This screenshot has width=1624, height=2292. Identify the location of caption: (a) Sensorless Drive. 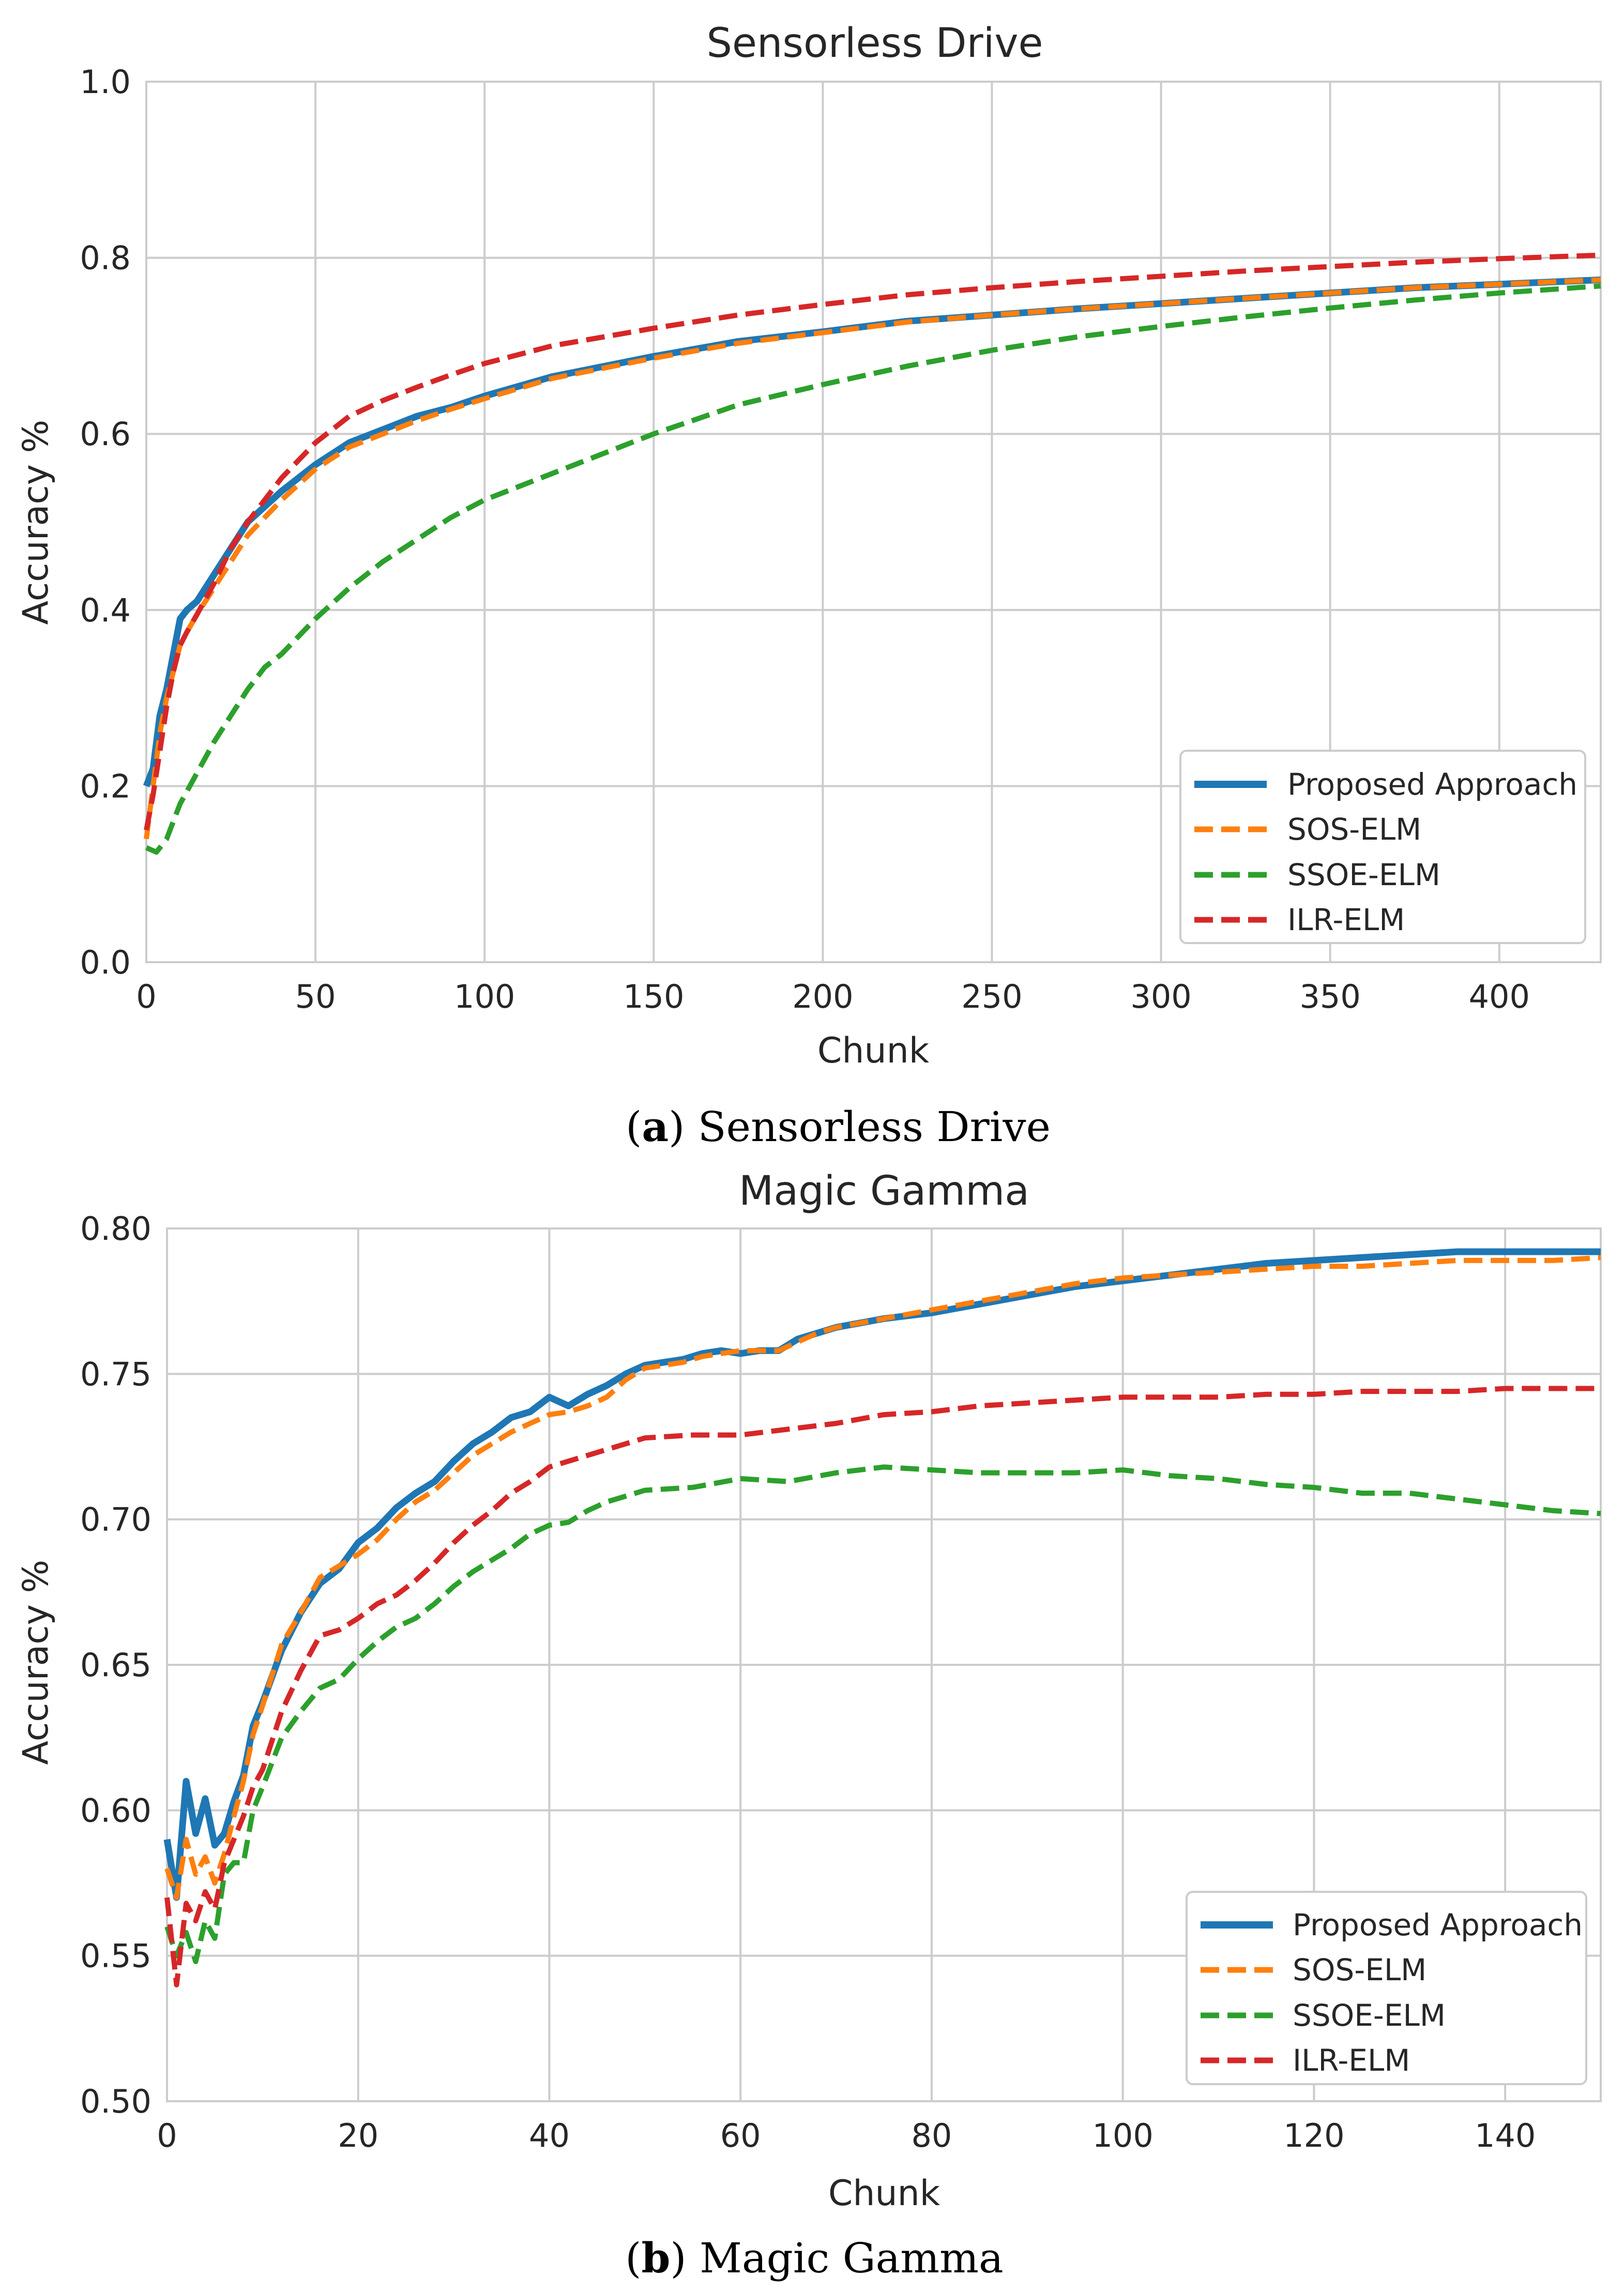
(838, 1126).